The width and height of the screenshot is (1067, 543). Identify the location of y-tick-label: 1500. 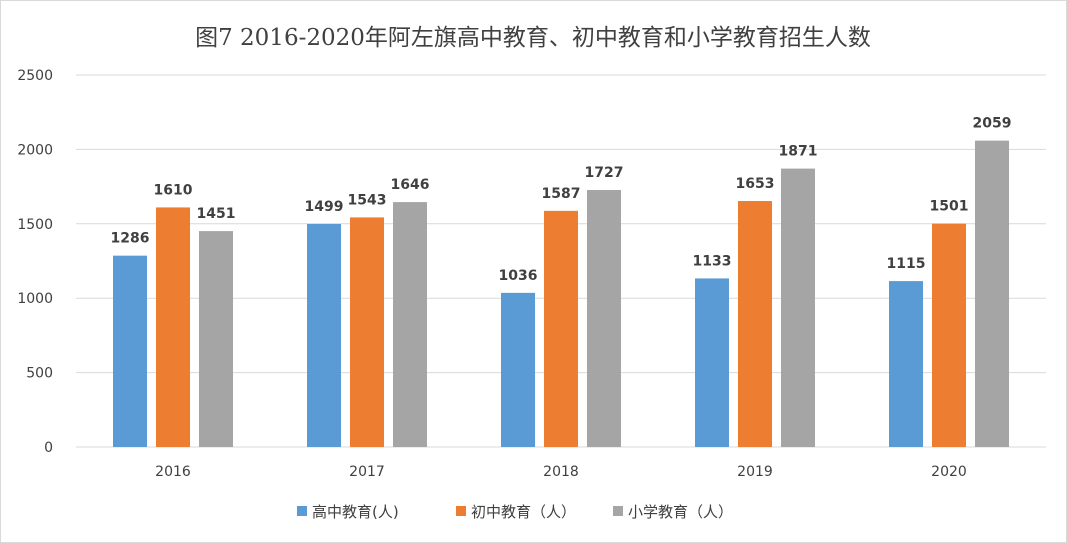
(35, 225).